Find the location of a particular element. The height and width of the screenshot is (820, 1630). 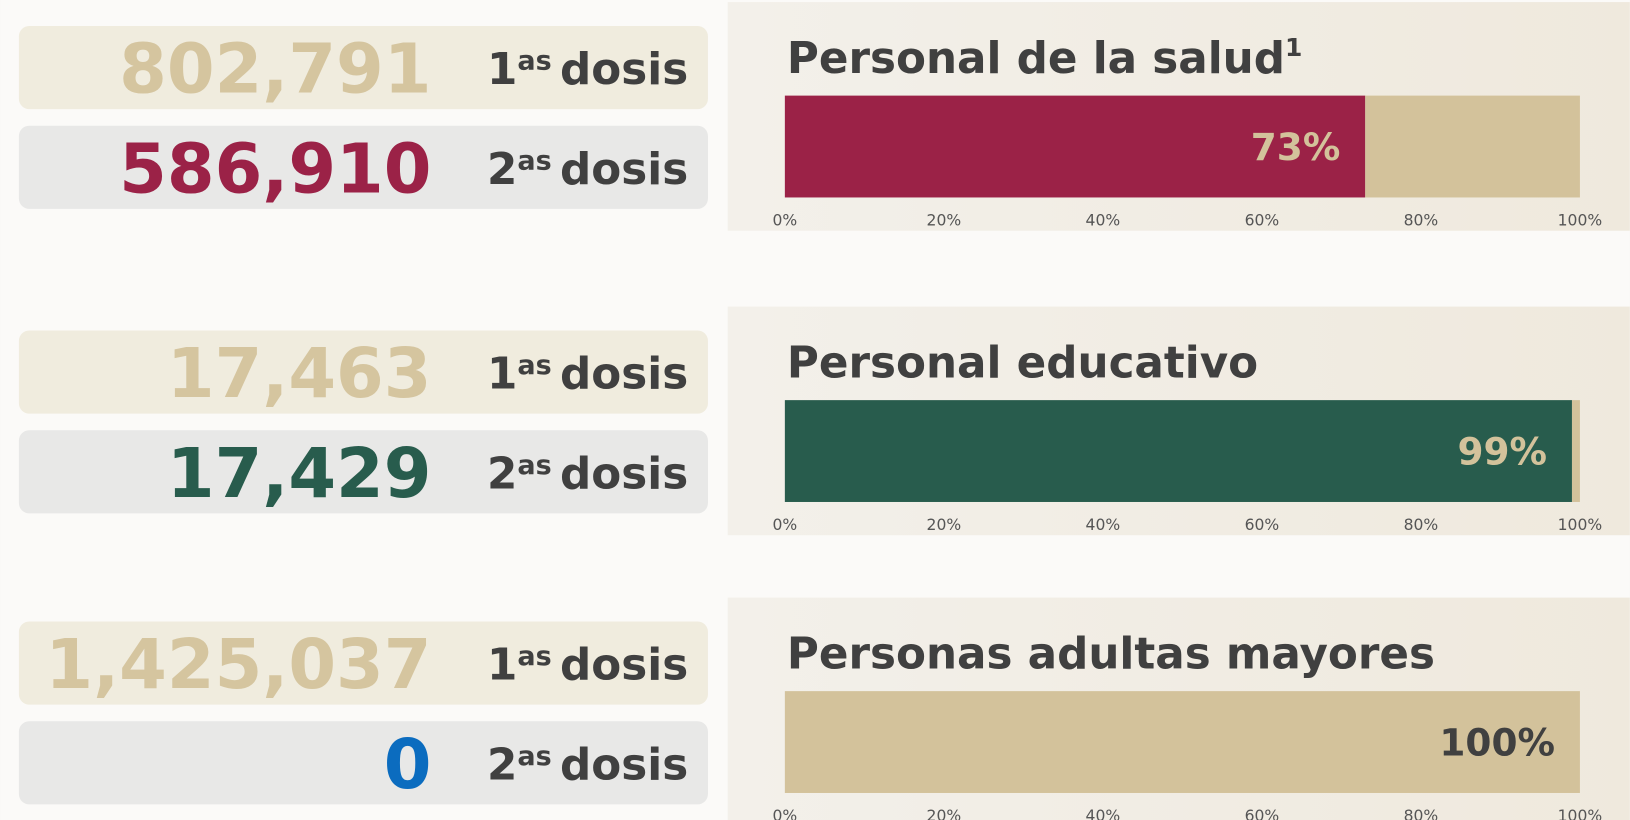

chart-title-note: 1 is located at coordinates (1293, 47).